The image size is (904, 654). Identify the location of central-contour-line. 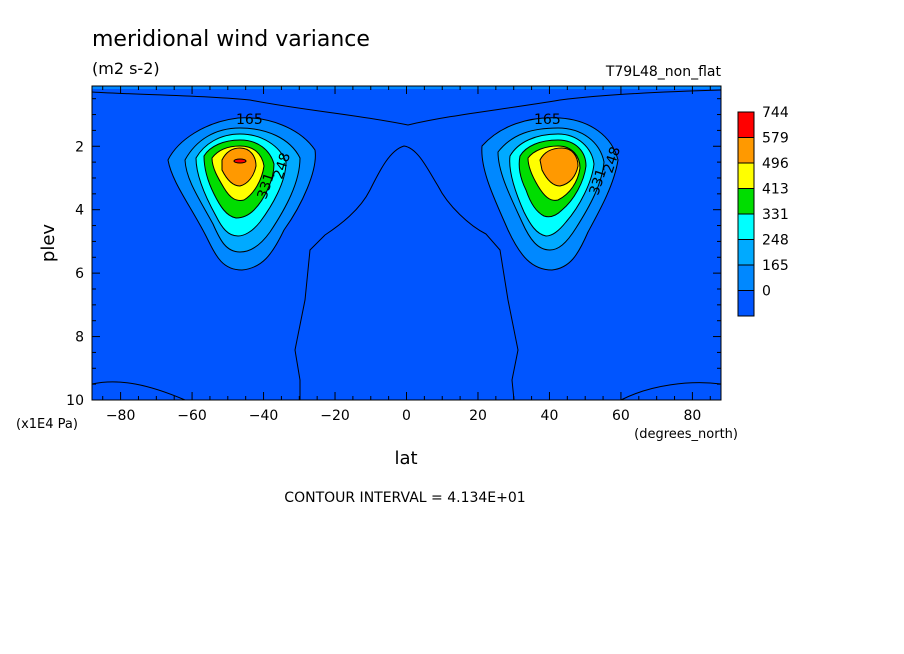
(406, 273).